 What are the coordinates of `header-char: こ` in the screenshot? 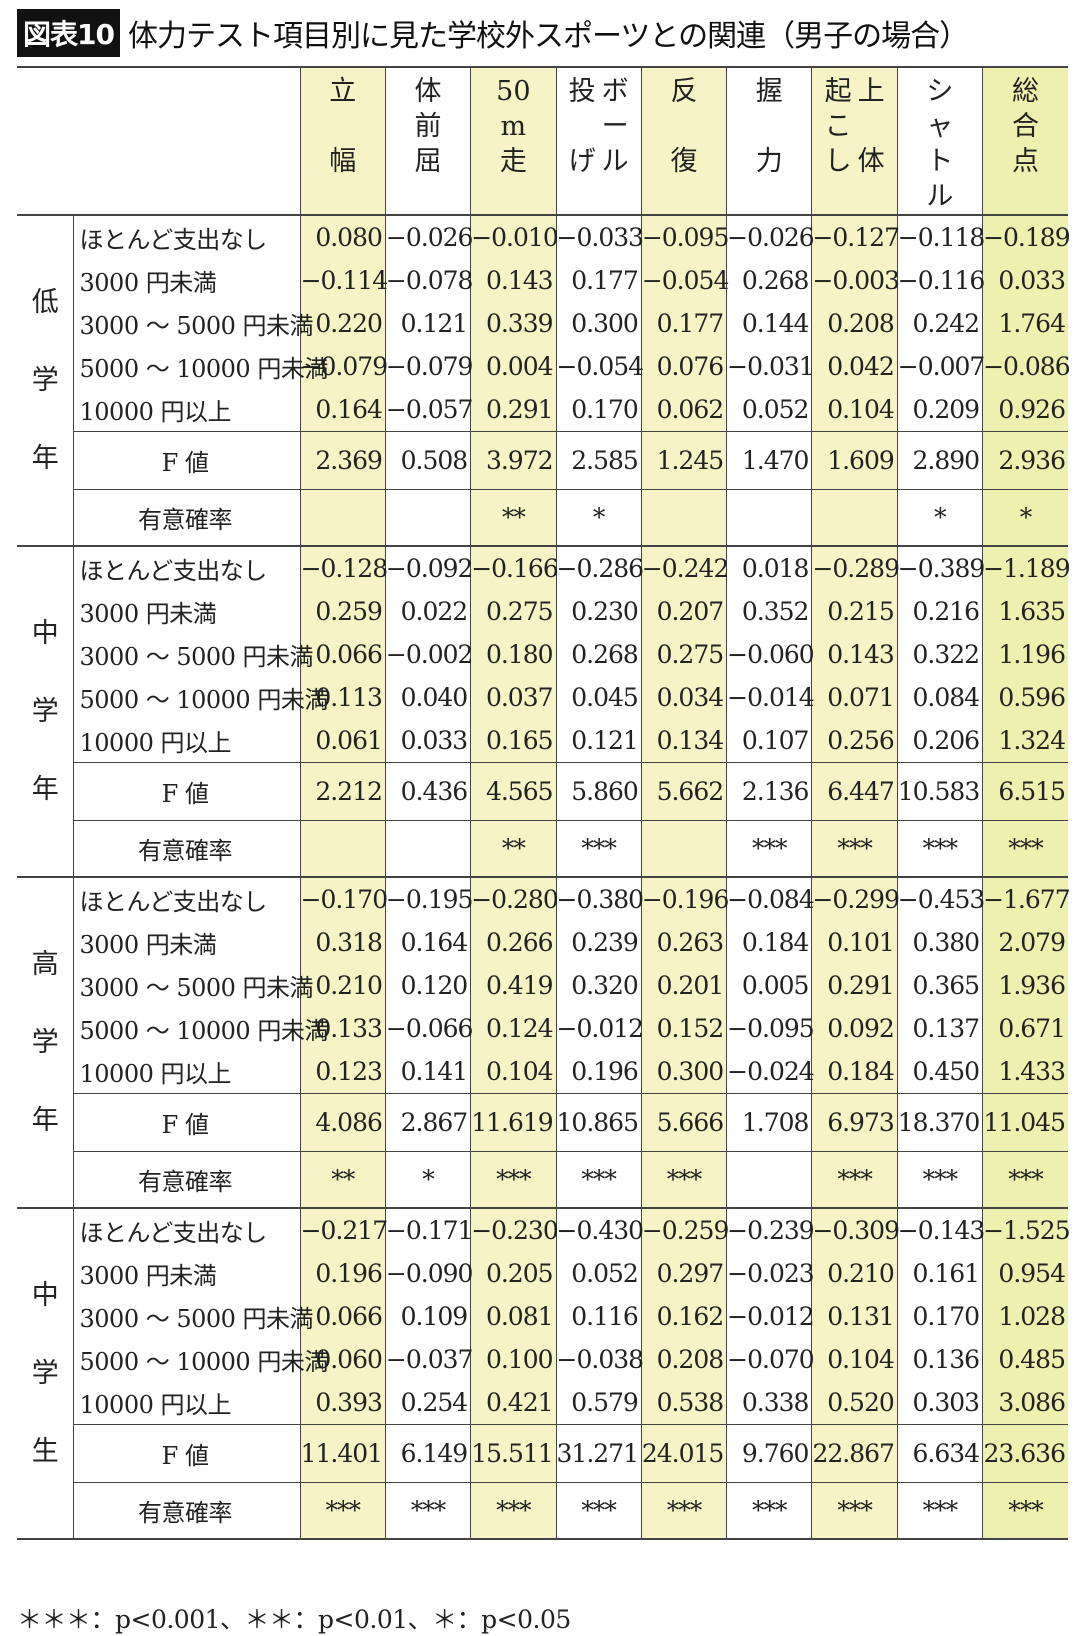 It's located at (838, 126).